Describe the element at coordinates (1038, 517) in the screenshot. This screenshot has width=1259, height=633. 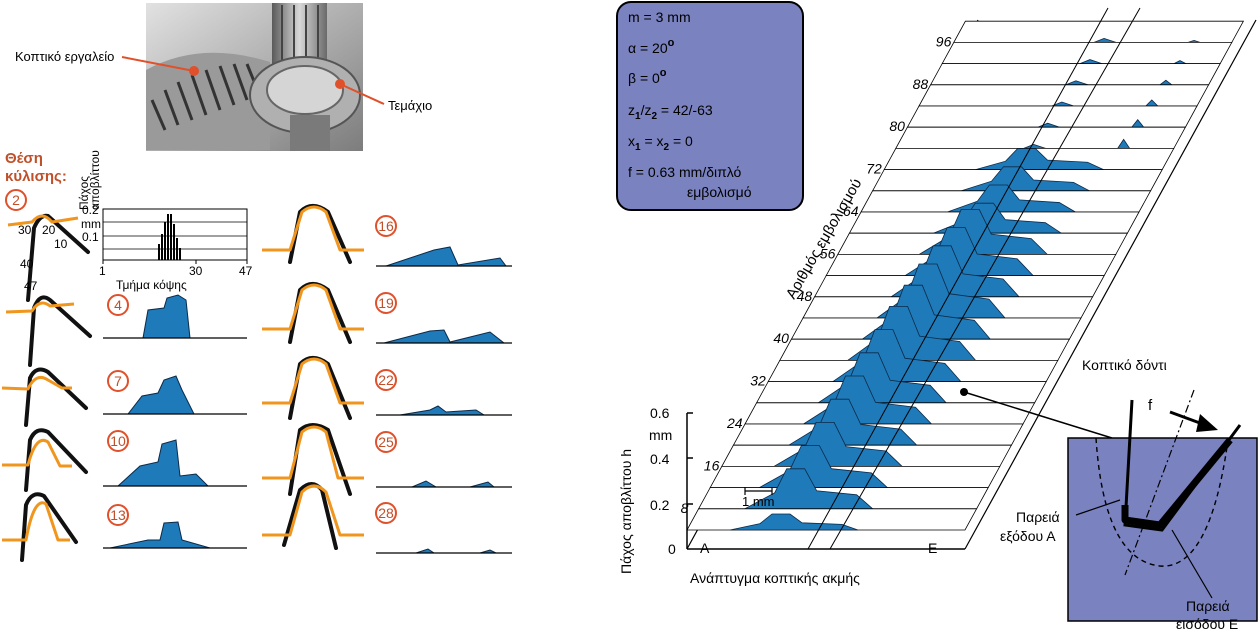
I see `exit-flank-label-line1: Παρειά` at that location.